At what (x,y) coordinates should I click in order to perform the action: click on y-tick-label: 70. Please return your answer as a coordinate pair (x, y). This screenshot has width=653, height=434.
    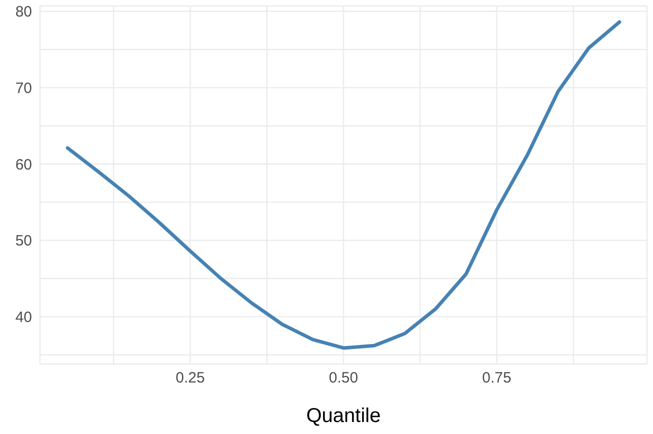
    Looking at the image, I should click on (23, 88).